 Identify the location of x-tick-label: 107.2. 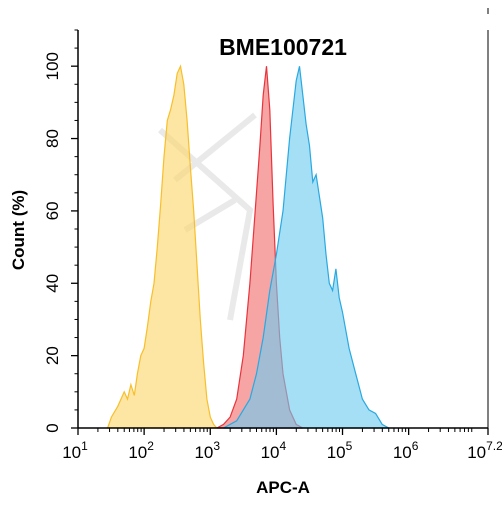
(484, 450).